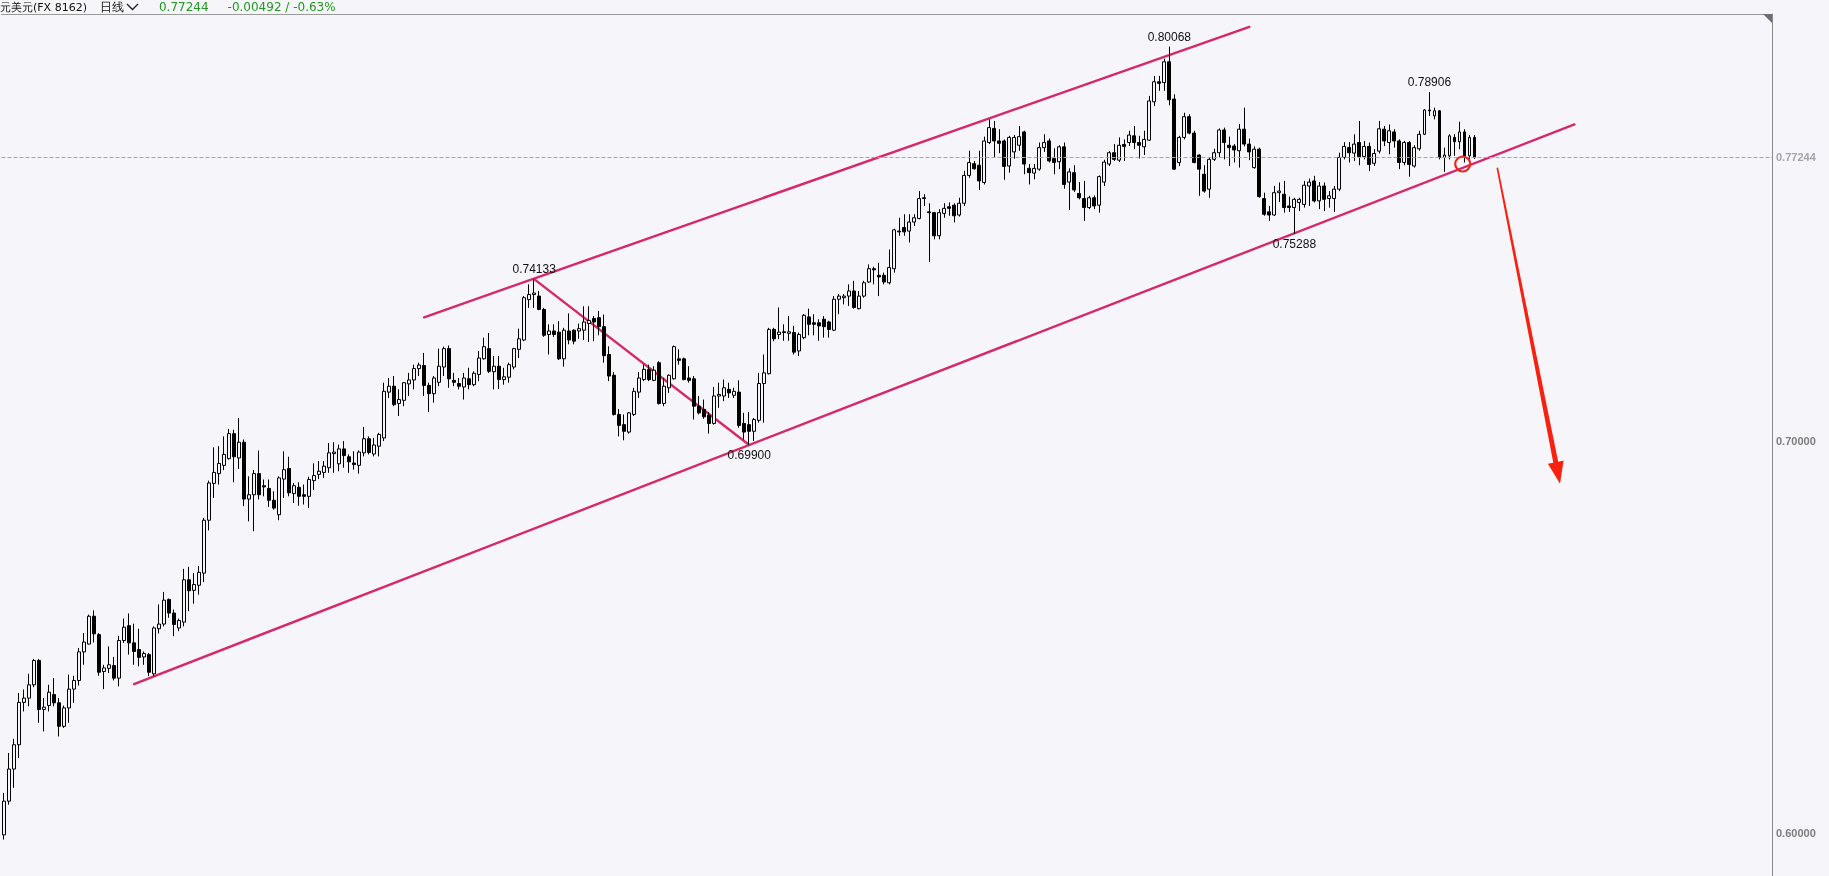 This screenshot has width=1829, height=876. What do you see at coordinates (534, 269) in the screenshot?
I see `annotation: 0.74133` at bounding box center [534, 269].